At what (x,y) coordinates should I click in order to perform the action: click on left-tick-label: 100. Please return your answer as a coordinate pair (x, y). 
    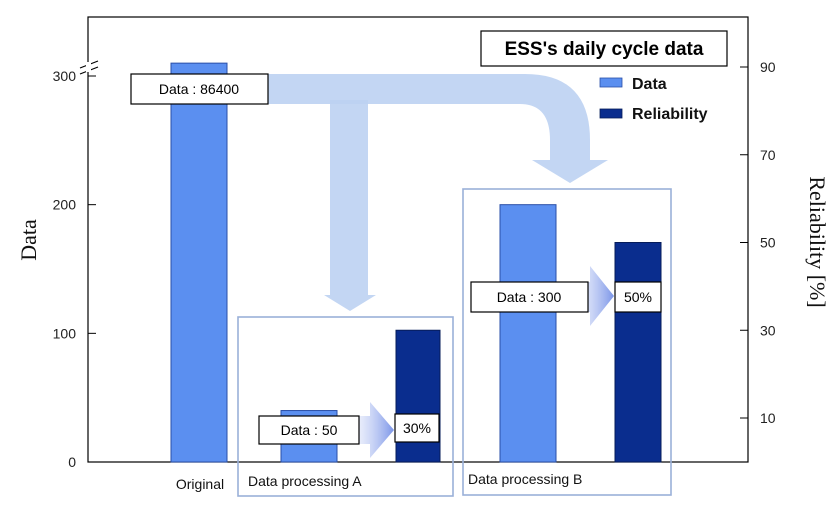
    Looking at the image, I should click on (65, 333).